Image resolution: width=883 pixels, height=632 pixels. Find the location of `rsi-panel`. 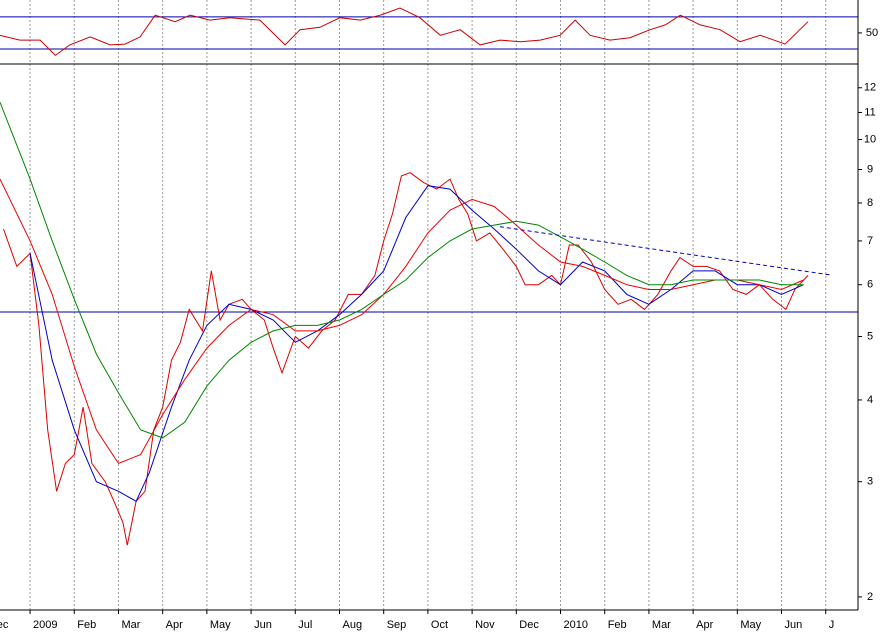

rsi-panel is located at coordinates (429, 32).